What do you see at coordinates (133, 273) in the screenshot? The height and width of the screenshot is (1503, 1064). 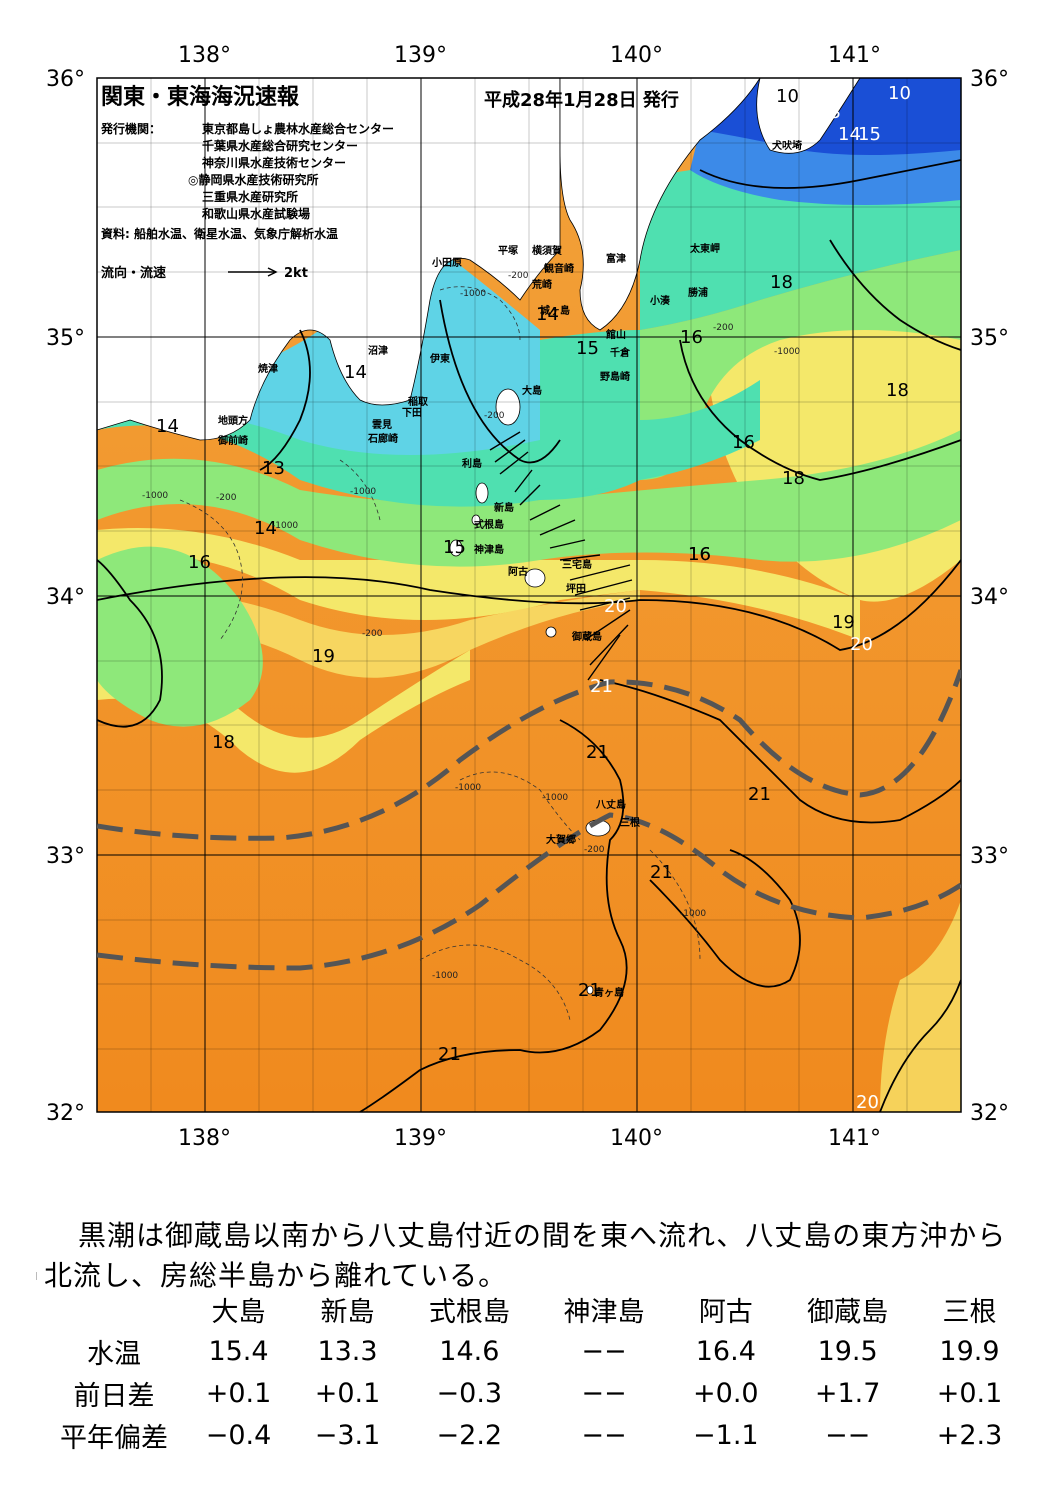 I see `flow-legend-label: 流向・流速` at bounding box center [133, 273].